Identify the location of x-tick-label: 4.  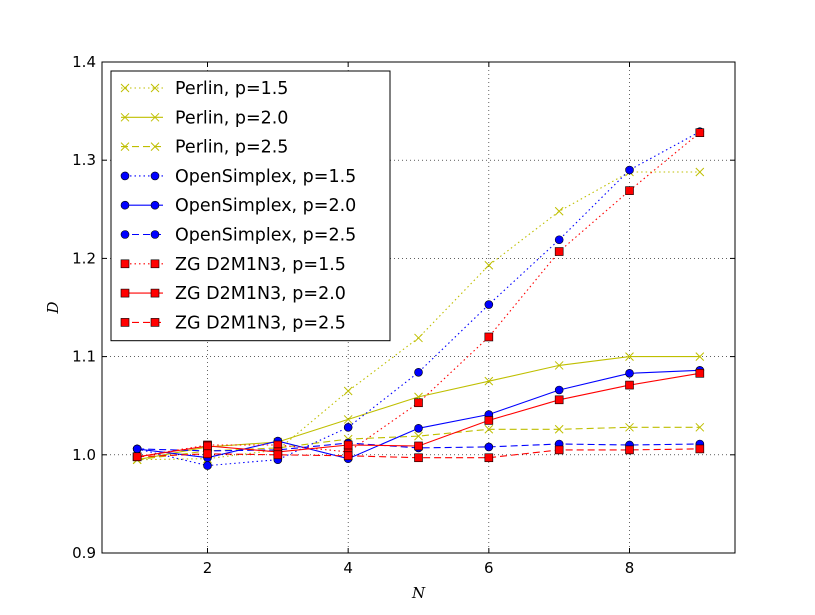
(348, 568).